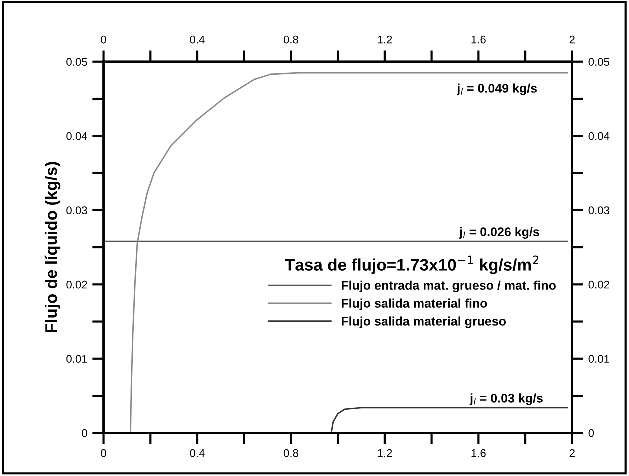 The height and width of the screenshot is (476, 629). What do you see at coordinates (77, 62) in the screenshot?
I see `y-tick-label: 0.05` at bounding box center [77, 62].